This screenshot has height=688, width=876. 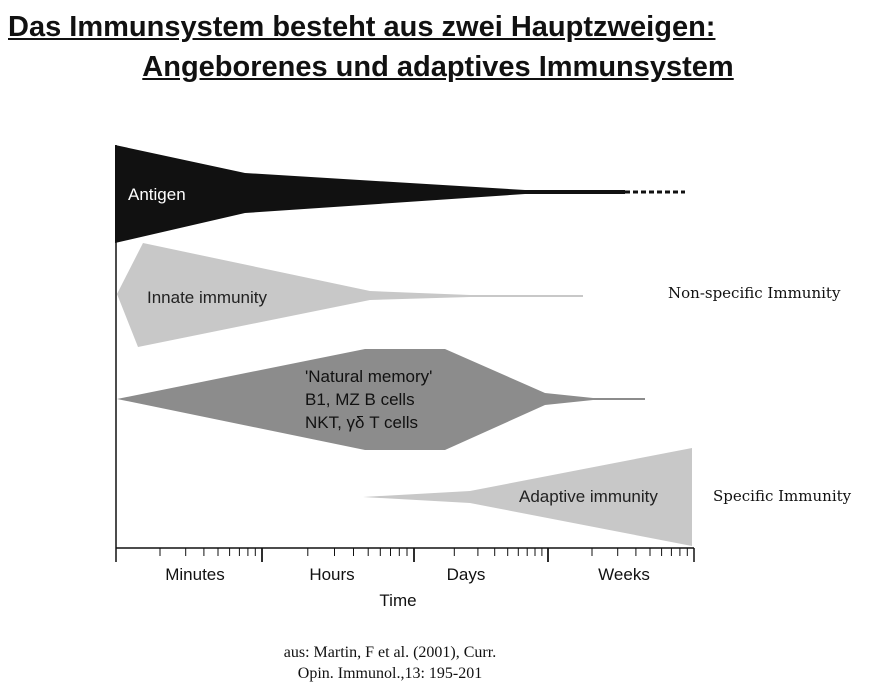 What do you see at coordinates (370, 194) in the screenshot?
I see `antigen-shape` at bounding box center [370, 194].